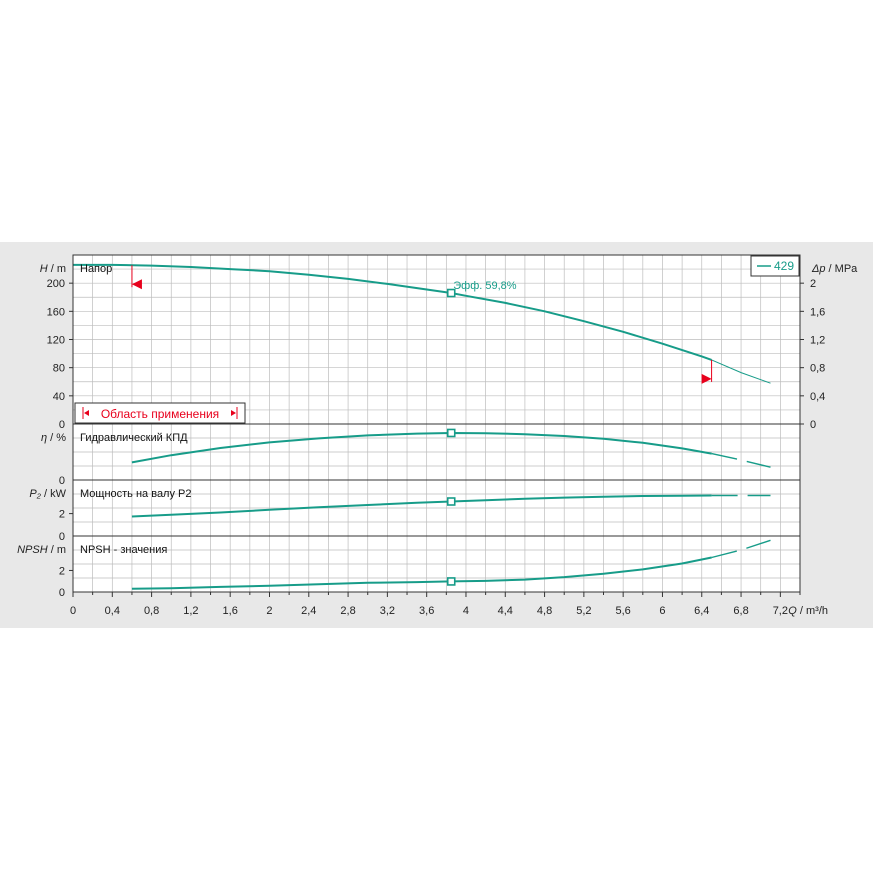 Image resolution: width=873 pixels, height=878 pixels. Describe the element at coordinates (780, 611) in the screenshot. I see `x-tick-label: 7,2` at that location.